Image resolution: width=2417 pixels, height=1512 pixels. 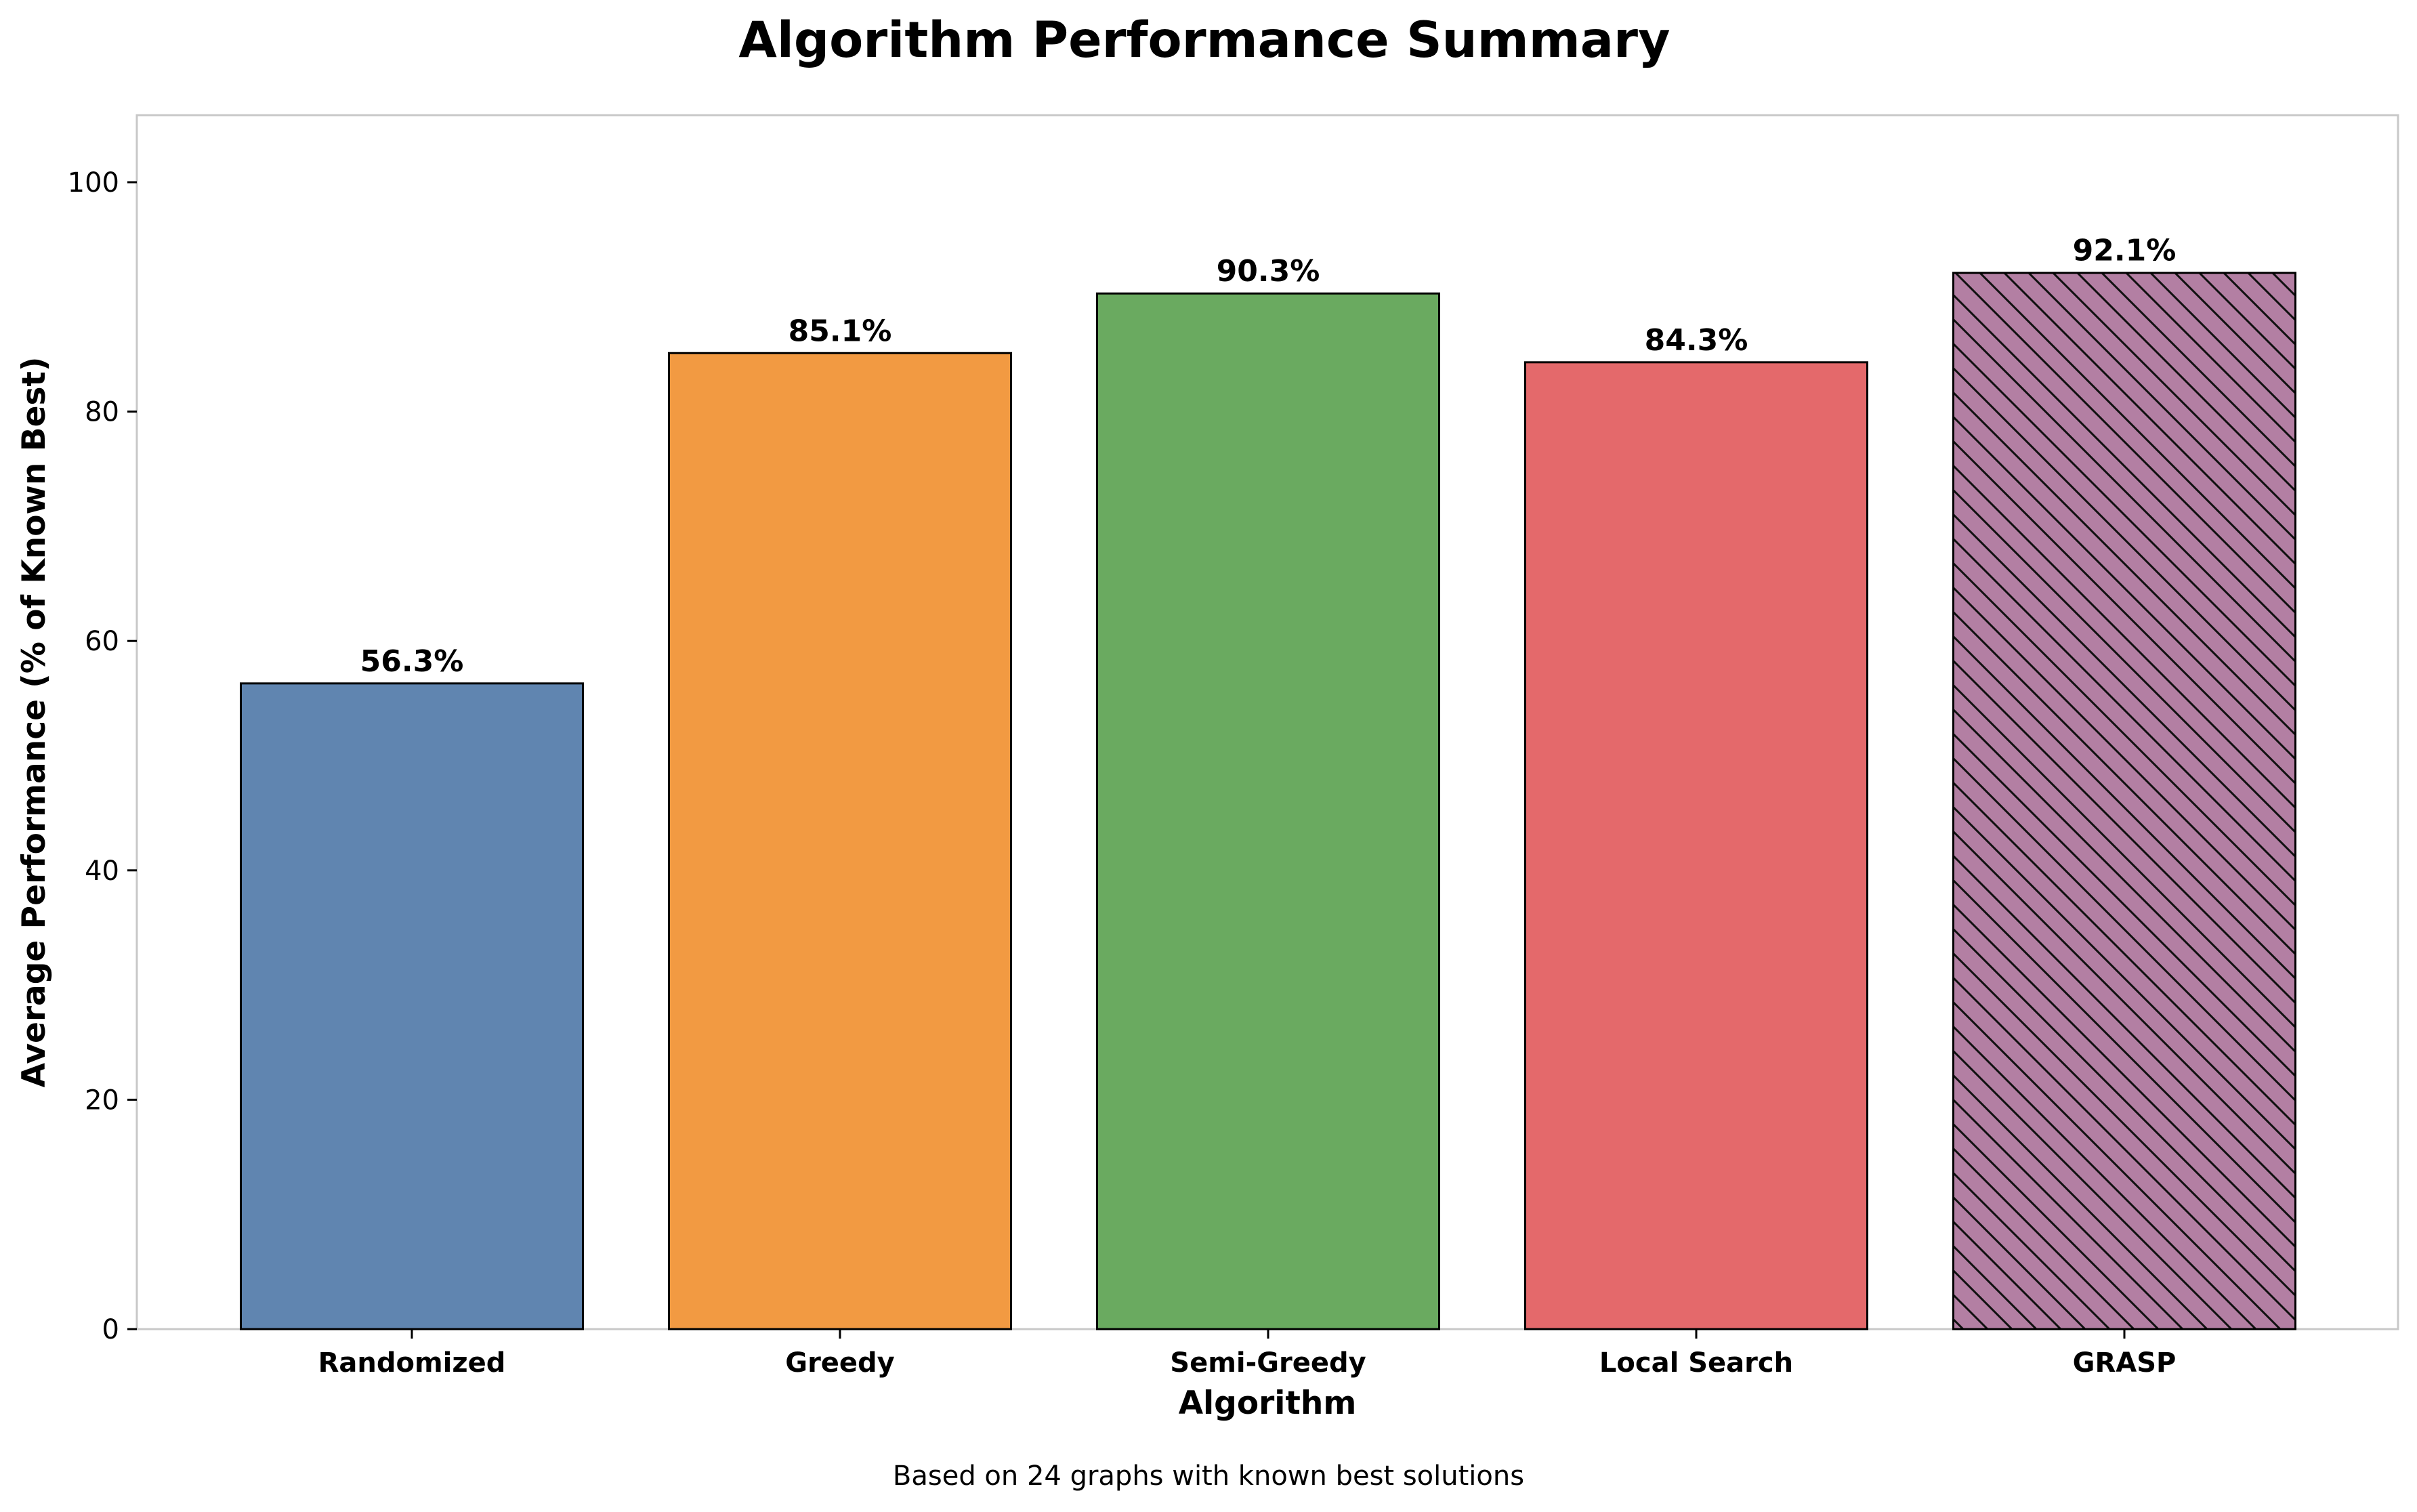 What do you see at coordinates (840, 1363) in the screenshot?
I see `x-tick-label: Greedy` at bounding box center [840, 1363].